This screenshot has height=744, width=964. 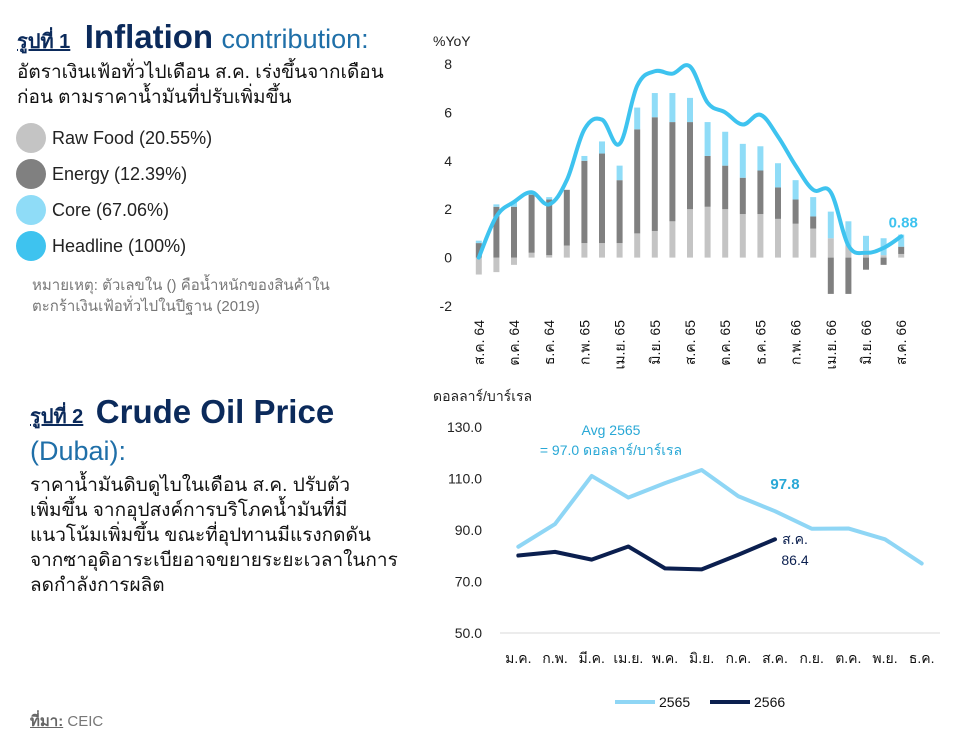 I want to click on x-tick-label: ส.ค., so click(x=775, y=658).